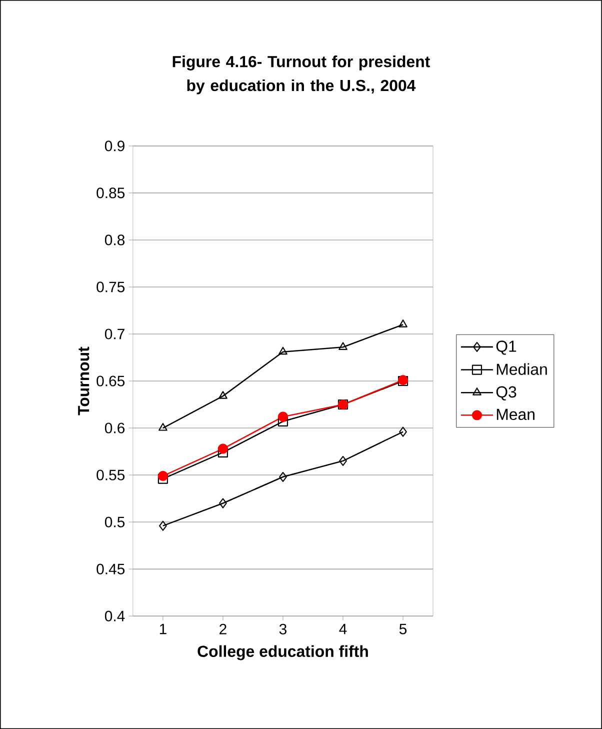 The width and height of the screenshot is (602, 729). What do you see at coordinates (301, 75) in the screenshot?
I see `chart-title: Figure 4.16- Turnout for president by education in the U.S., 2004` at bounding box center [301, 75].